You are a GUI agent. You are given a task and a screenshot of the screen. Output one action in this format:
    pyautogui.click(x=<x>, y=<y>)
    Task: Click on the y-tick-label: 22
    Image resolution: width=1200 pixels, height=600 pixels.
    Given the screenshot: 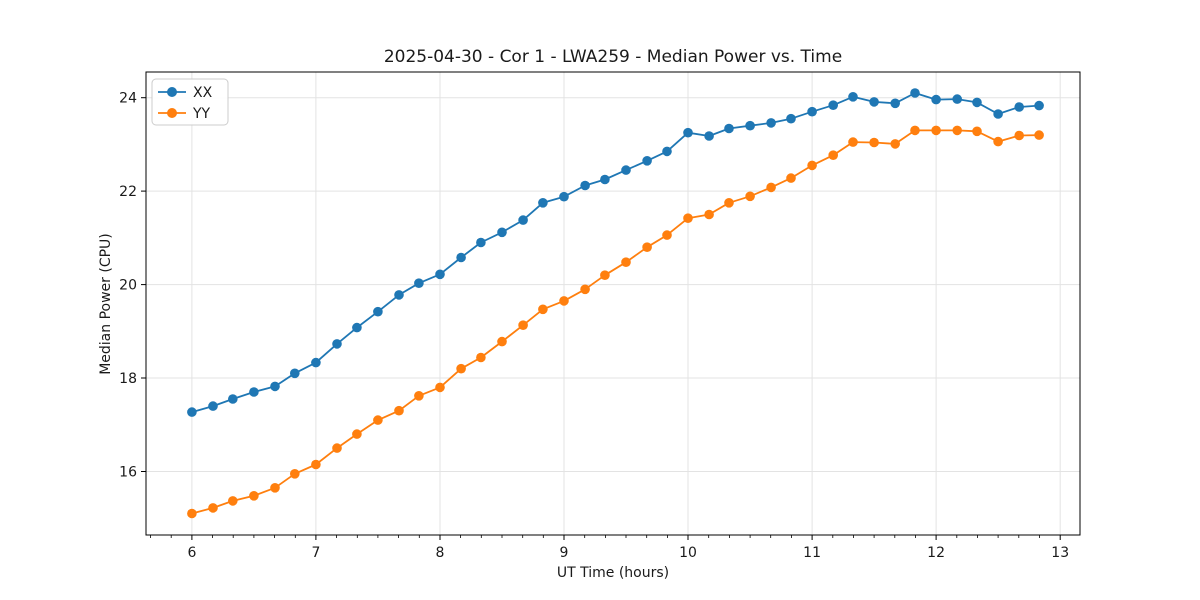 What is the action you would take?
    pyautogui.click(x=128, y=192)
    